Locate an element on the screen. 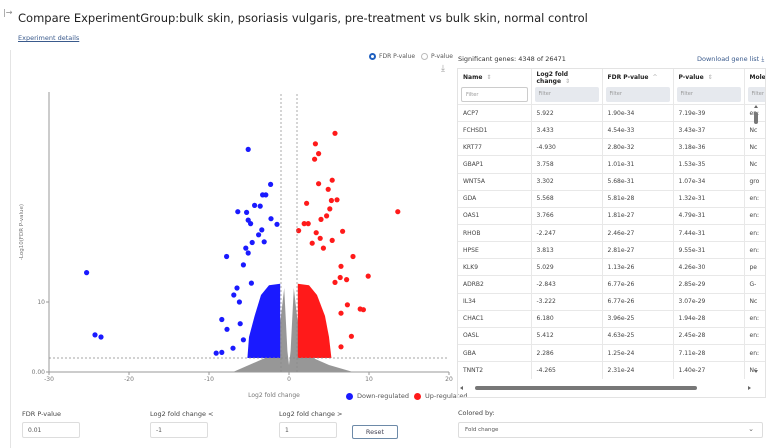 This screenshot has height=448, width=768. table-row: KRT77 -4.930 2.80e-32 3.18e-36 Nc is located at coordinates (611, 147).